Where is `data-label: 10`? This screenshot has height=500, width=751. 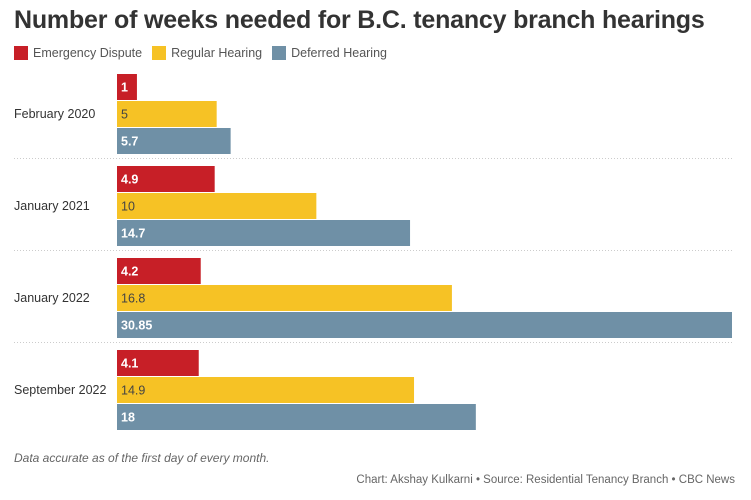
data-label: 10 is located at coordinates (128, 207).